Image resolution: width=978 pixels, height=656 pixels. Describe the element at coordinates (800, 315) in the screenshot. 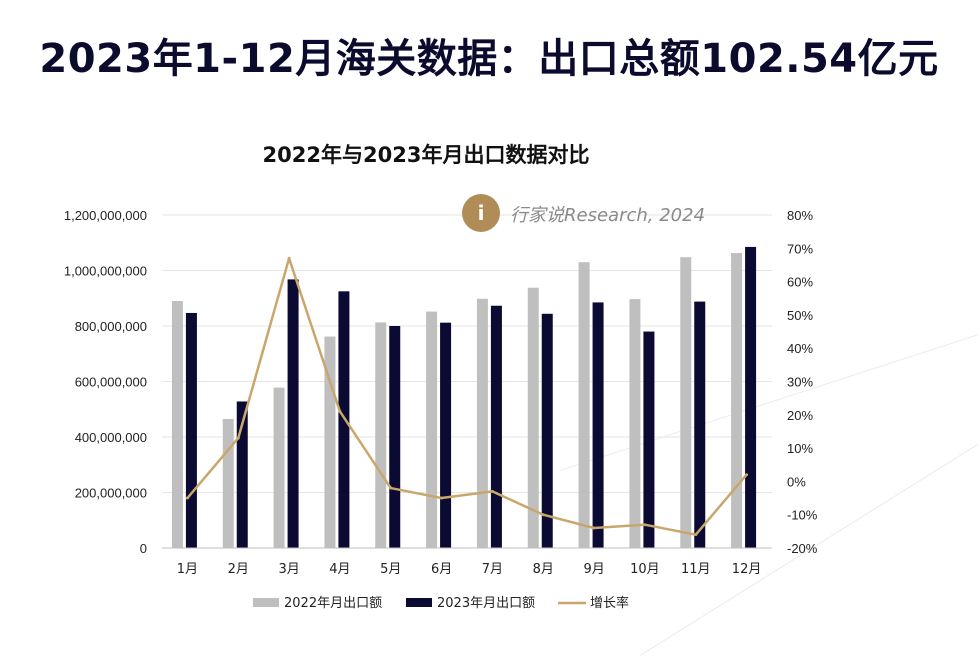

I see `y2-tick-label: 50%` at that location.